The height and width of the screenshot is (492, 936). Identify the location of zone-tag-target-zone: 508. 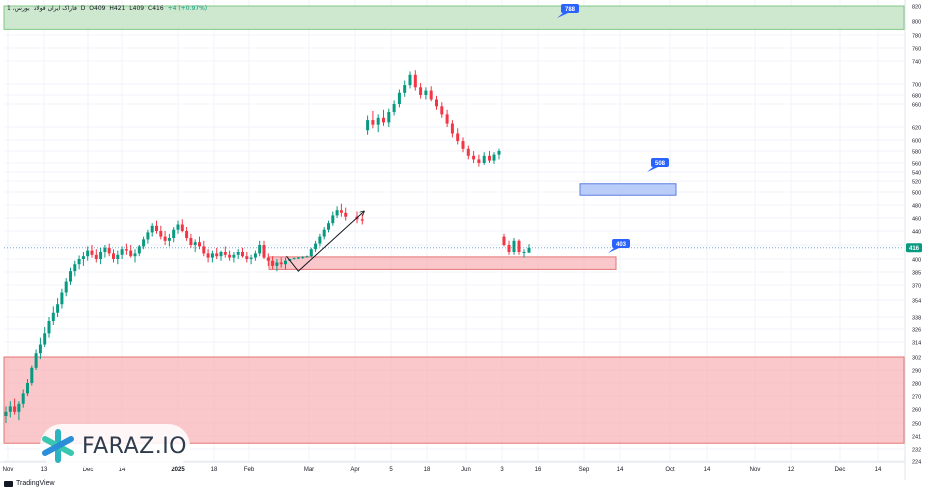
(658, 165).